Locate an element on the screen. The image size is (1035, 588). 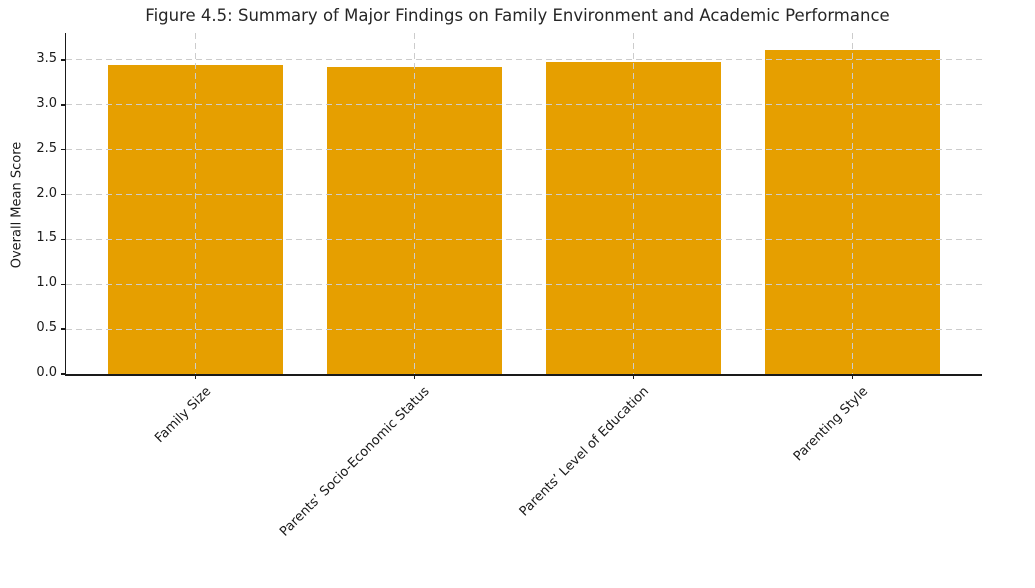
y-tick-label: 0.5 is located at coordinates (46, 328).